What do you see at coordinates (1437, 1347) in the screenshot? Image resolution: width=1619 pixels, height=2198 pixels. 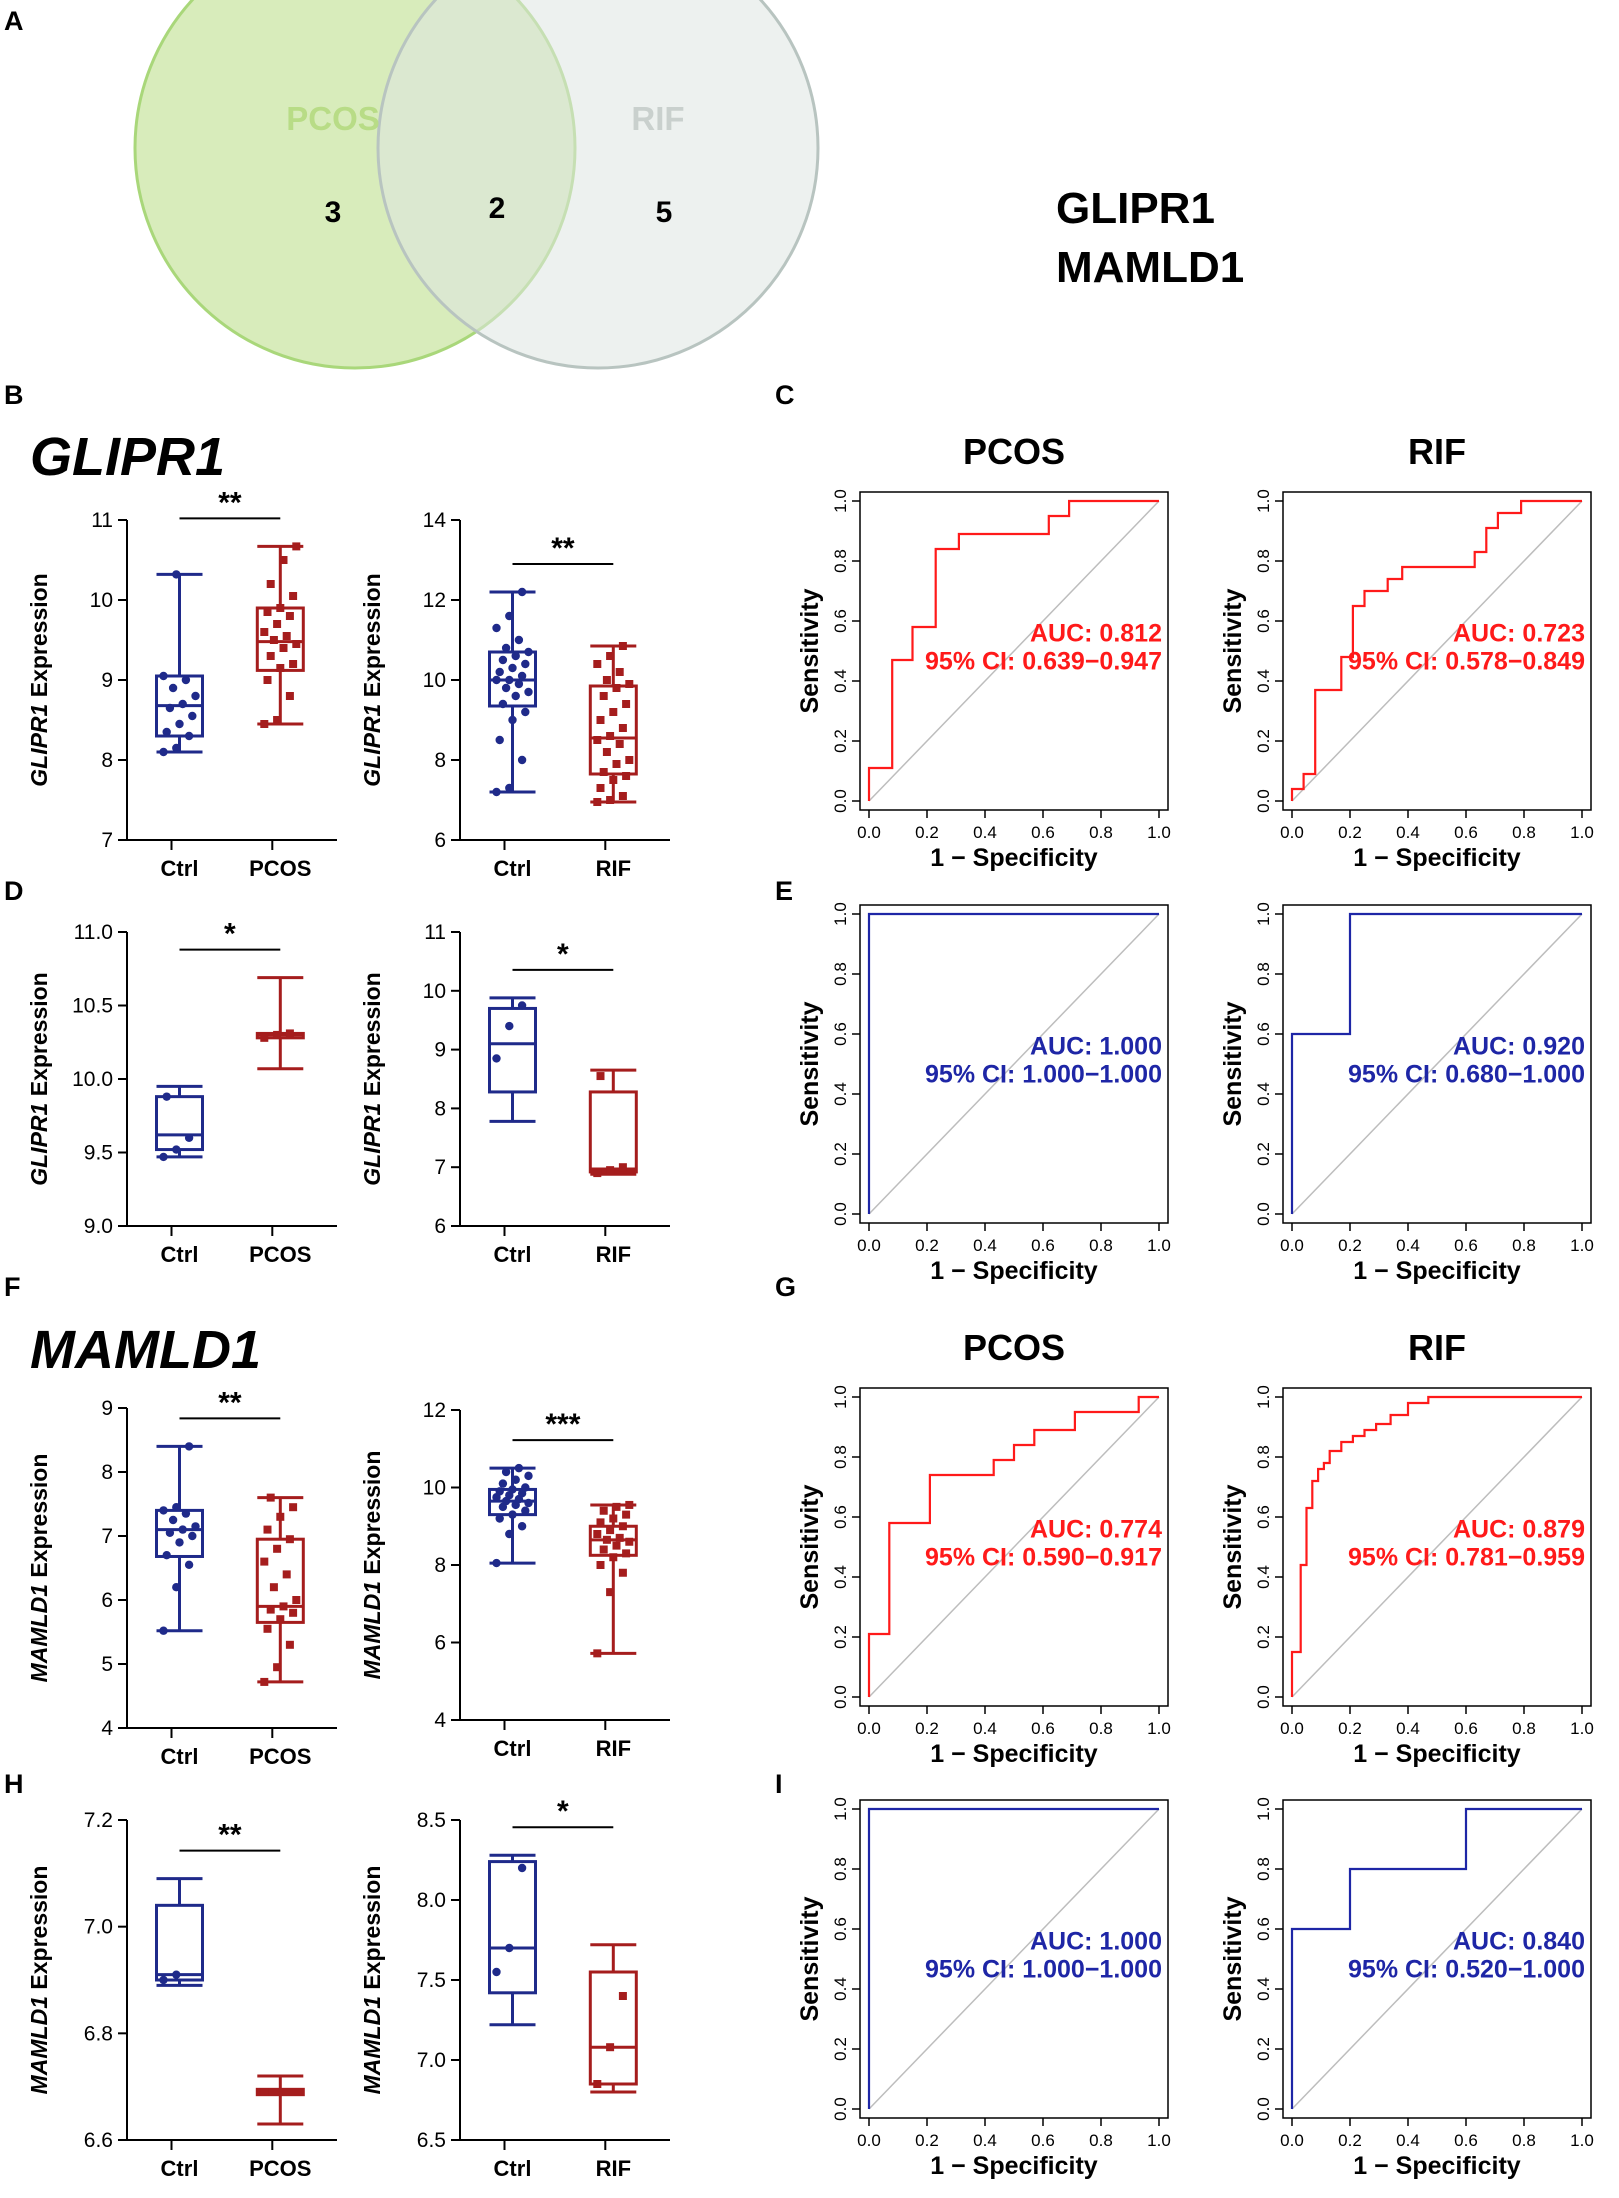 I see `chart-title: RIF` at bounding box center [1437, 1347].